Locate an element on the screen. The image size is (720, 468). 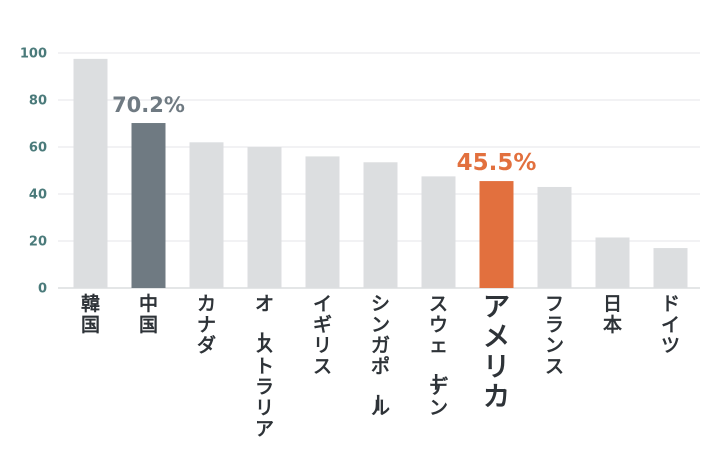
y-tick-label: 80 is located at coordinates (38, 101).